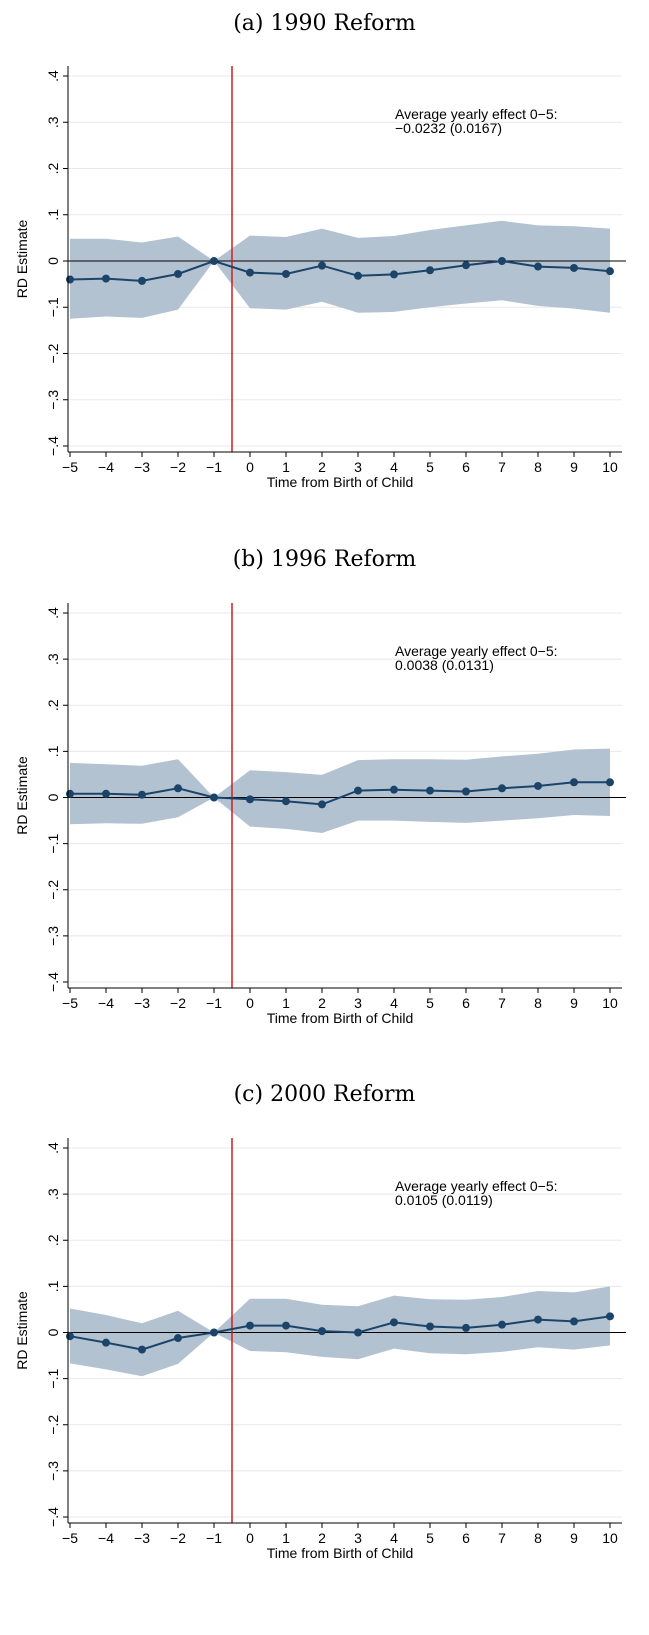  I want to click on annotation-line-2: −0.0232 (0.0167), so click(448, 128).